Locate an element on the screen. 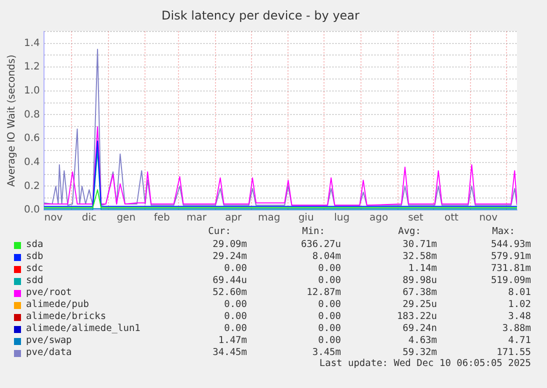  text: Avg: is located at coordinates (409, 232).